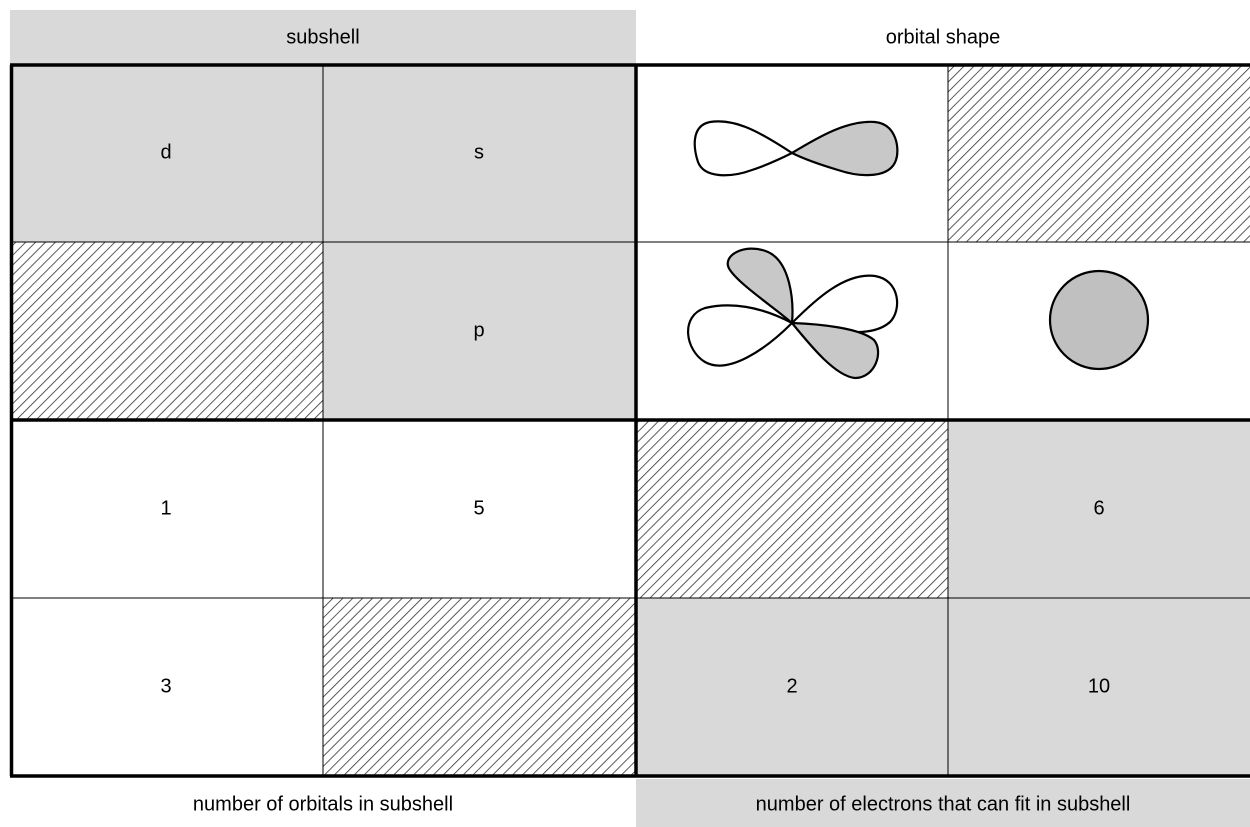  What do you see at coordinates (1099, 686) in the screenshot?
I see `cell-label: 10` at bounding box center [1099, 686].